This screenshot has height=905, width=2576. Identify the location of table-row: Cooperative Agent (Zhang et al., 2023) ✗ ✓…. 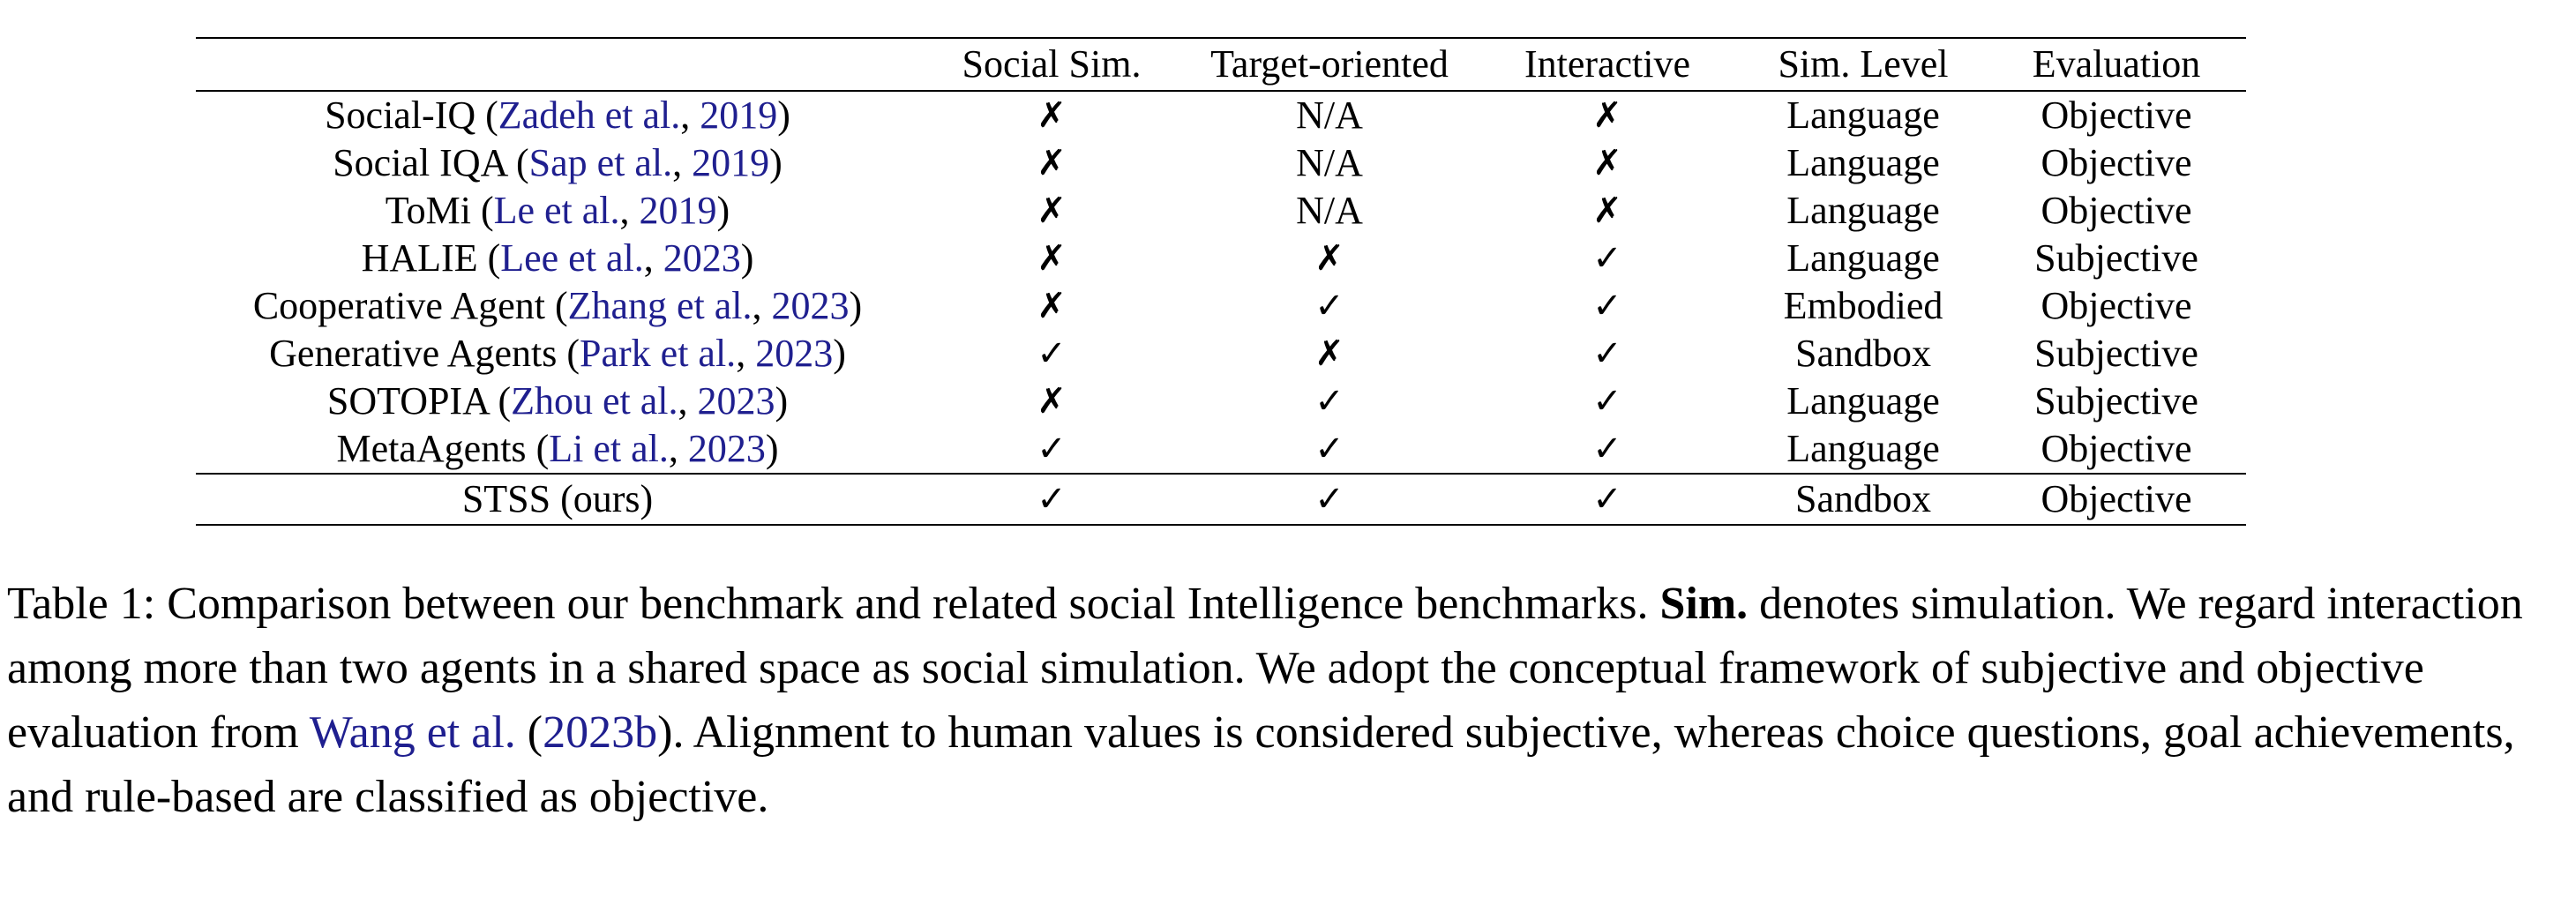
(1221, 306).